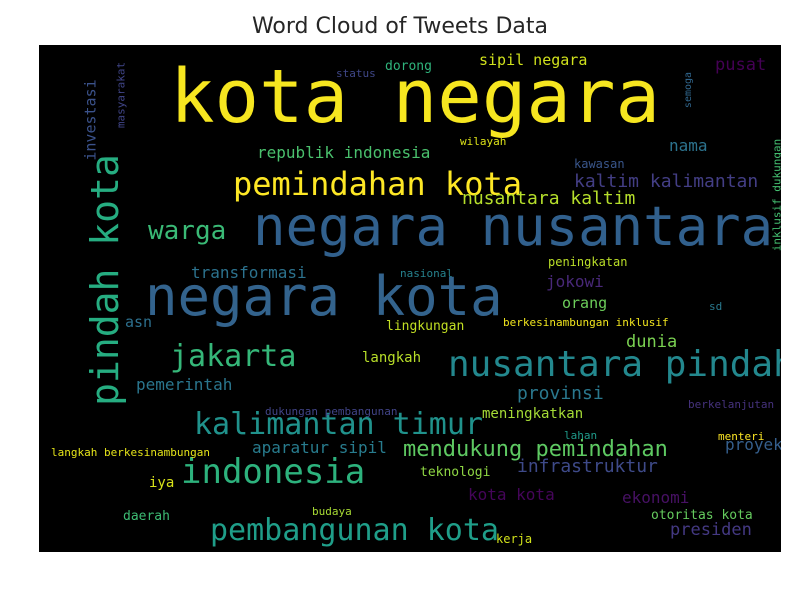 The height and width of the screenshot is (600, 800). What do you see at coordinates (356, 73) in the screenshot?
I see `word-status: status` at bounding box center [356, 73].